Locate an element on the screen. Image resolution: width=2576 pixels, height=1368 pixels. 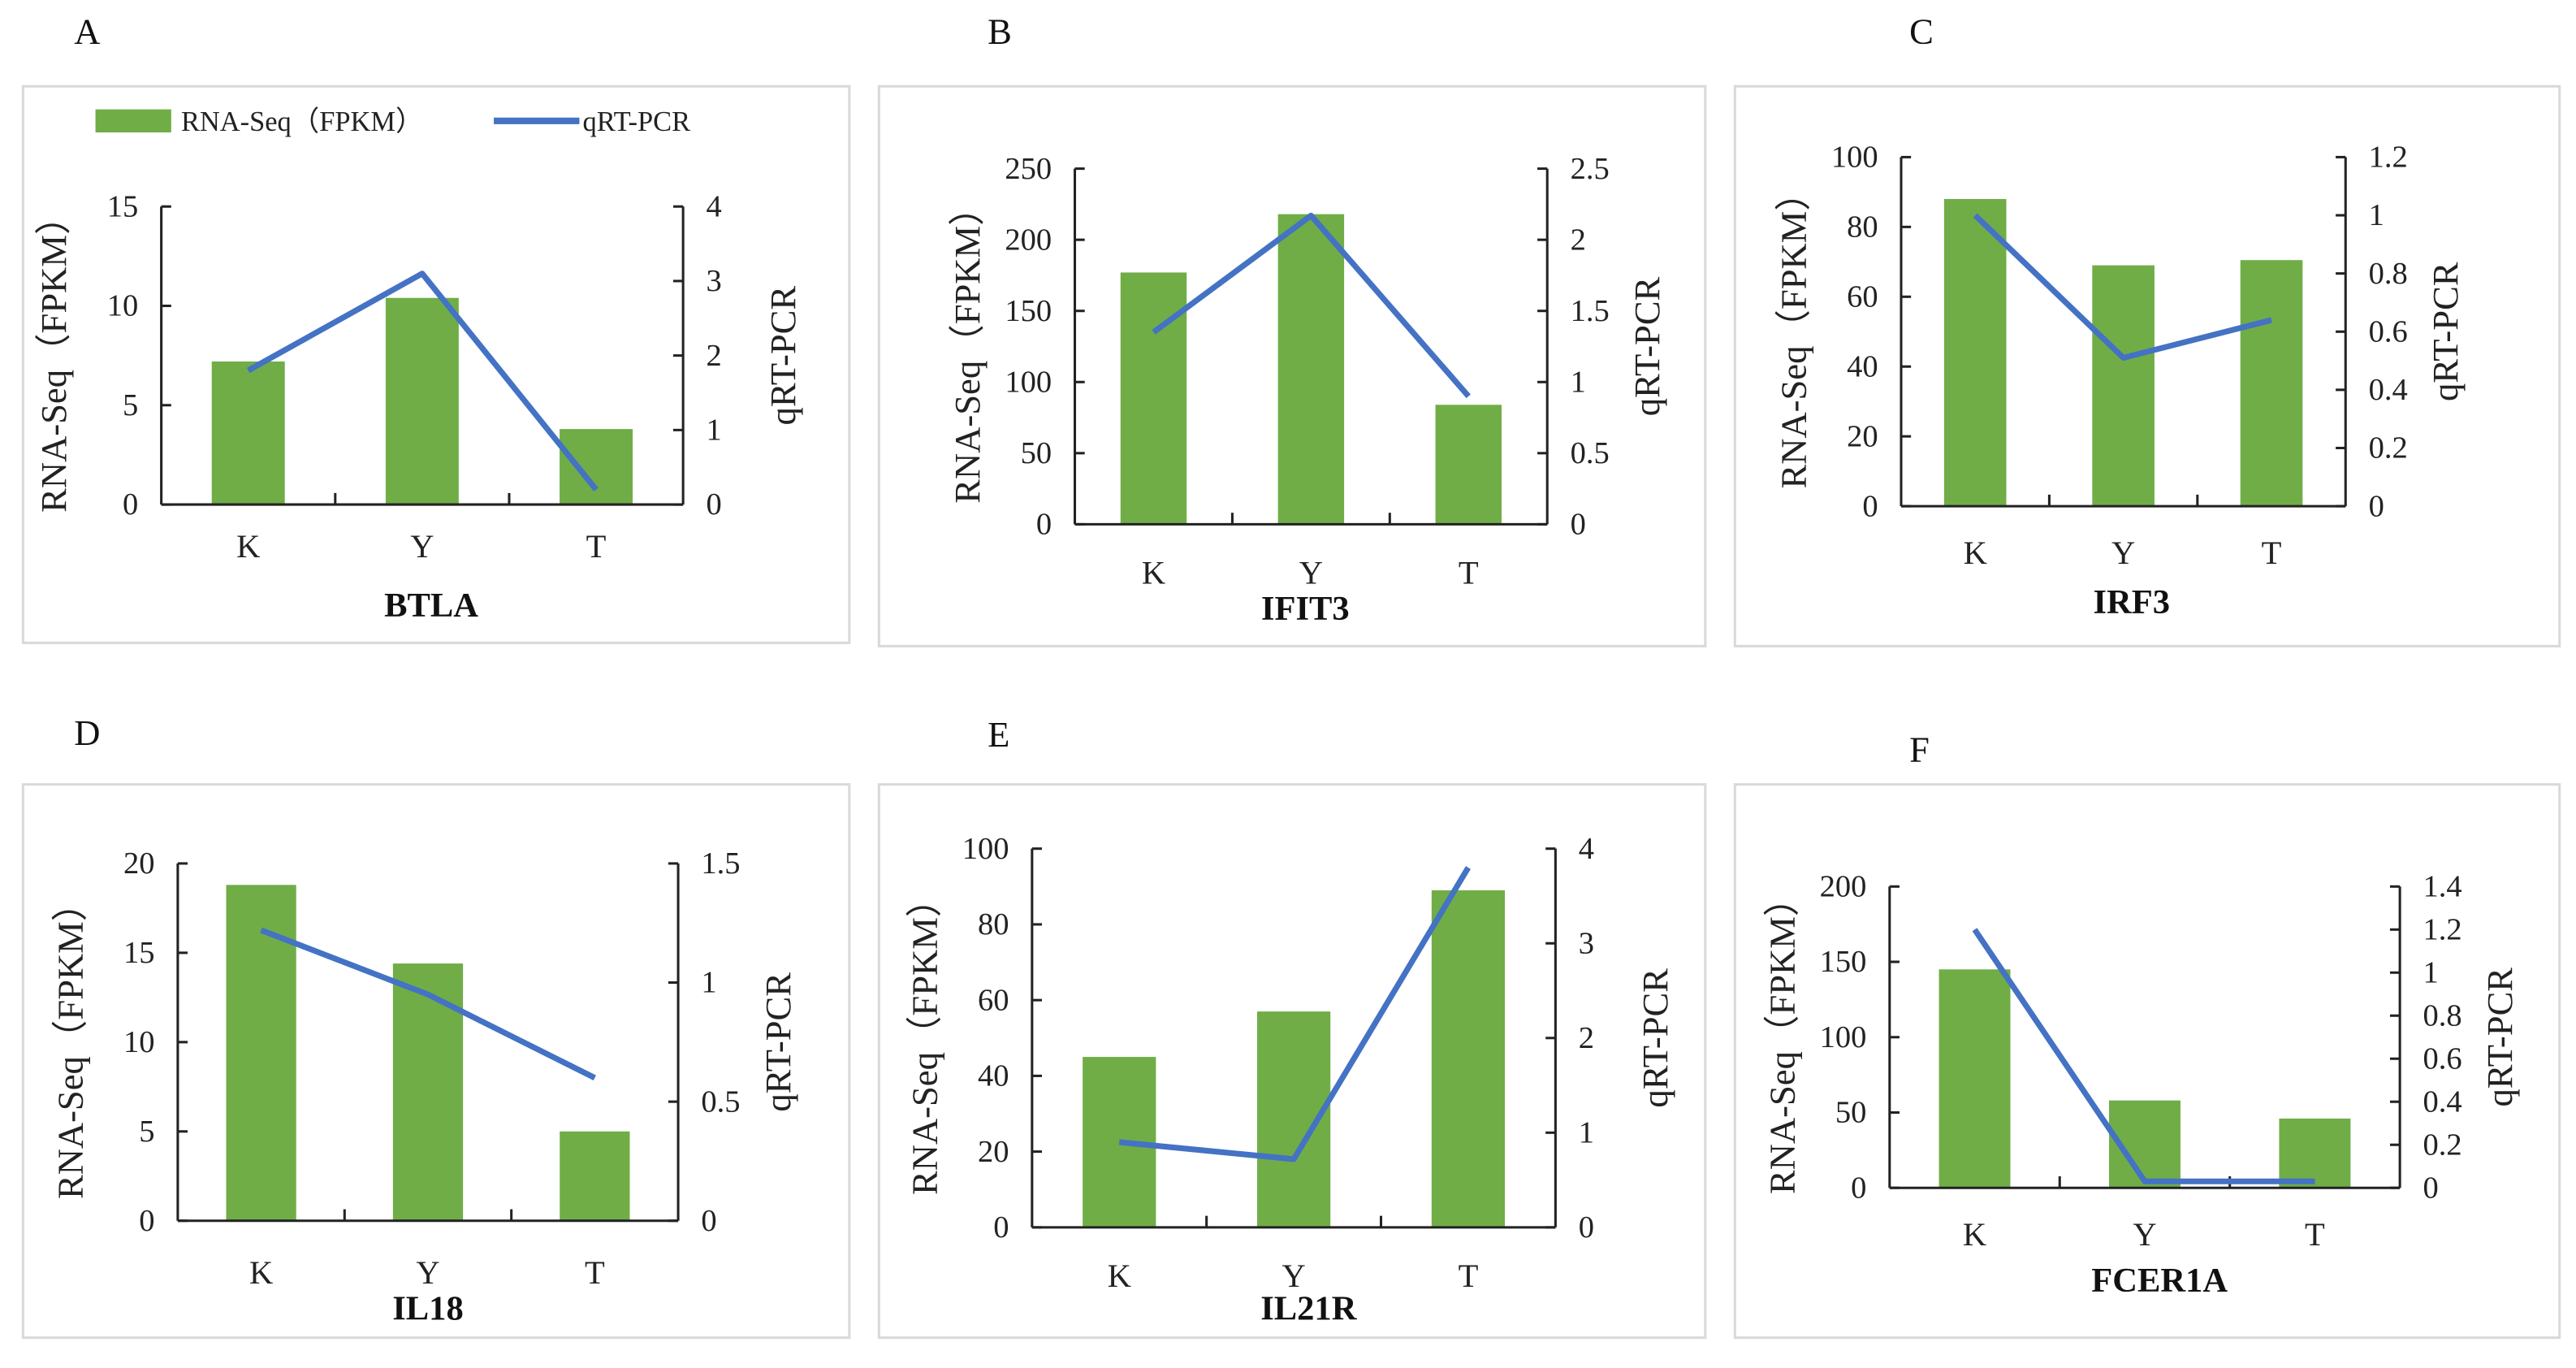
y-tick-label: 15 is located at coordinates (123, 206).